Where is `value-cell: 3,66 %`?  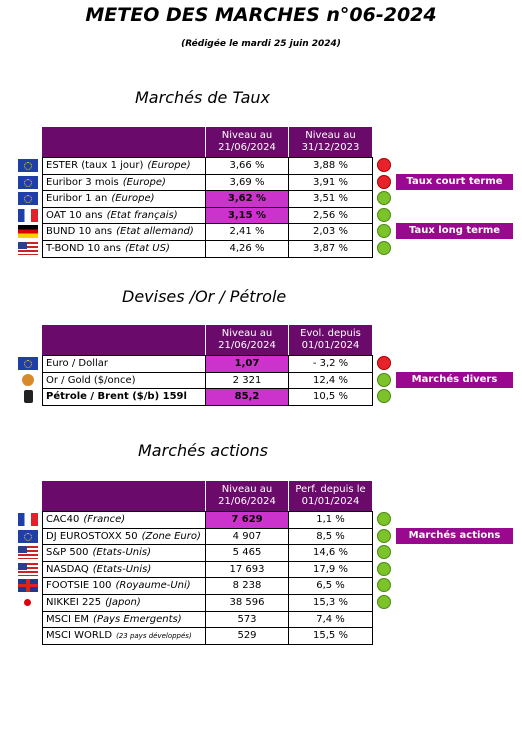
value-cell: 3,66 % is located at coordinates (247, 166).